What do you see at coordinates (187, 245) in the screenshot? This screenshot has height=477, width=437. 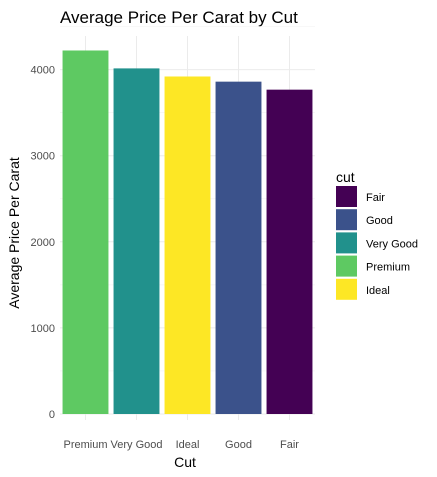 I see `bar-ideal` at bounding box center [187, 245].